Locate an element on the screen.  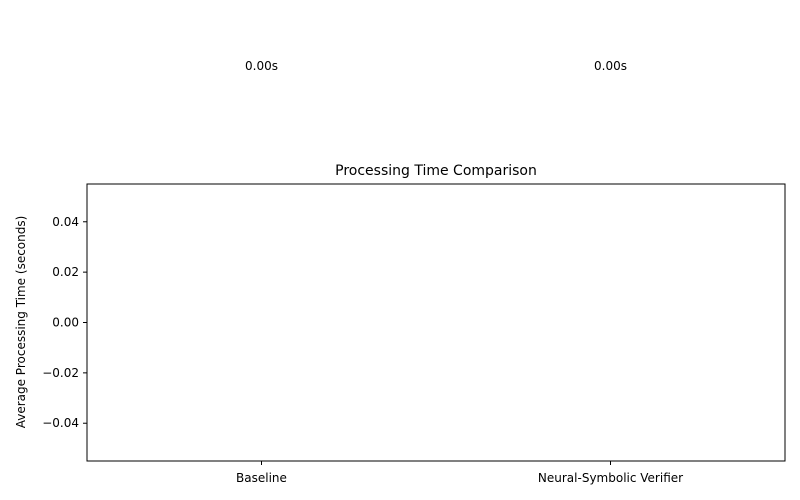
x-axis-ticks: Baseline Neural-Symbolic Verifier is located at coordinates (459, 473).